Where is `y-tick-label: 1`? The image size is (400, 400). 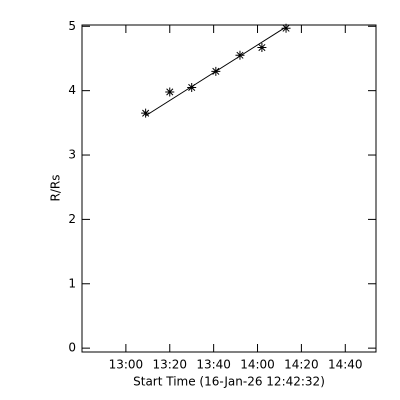 y-tick-label: 1 is located at coordinates (72, 283).